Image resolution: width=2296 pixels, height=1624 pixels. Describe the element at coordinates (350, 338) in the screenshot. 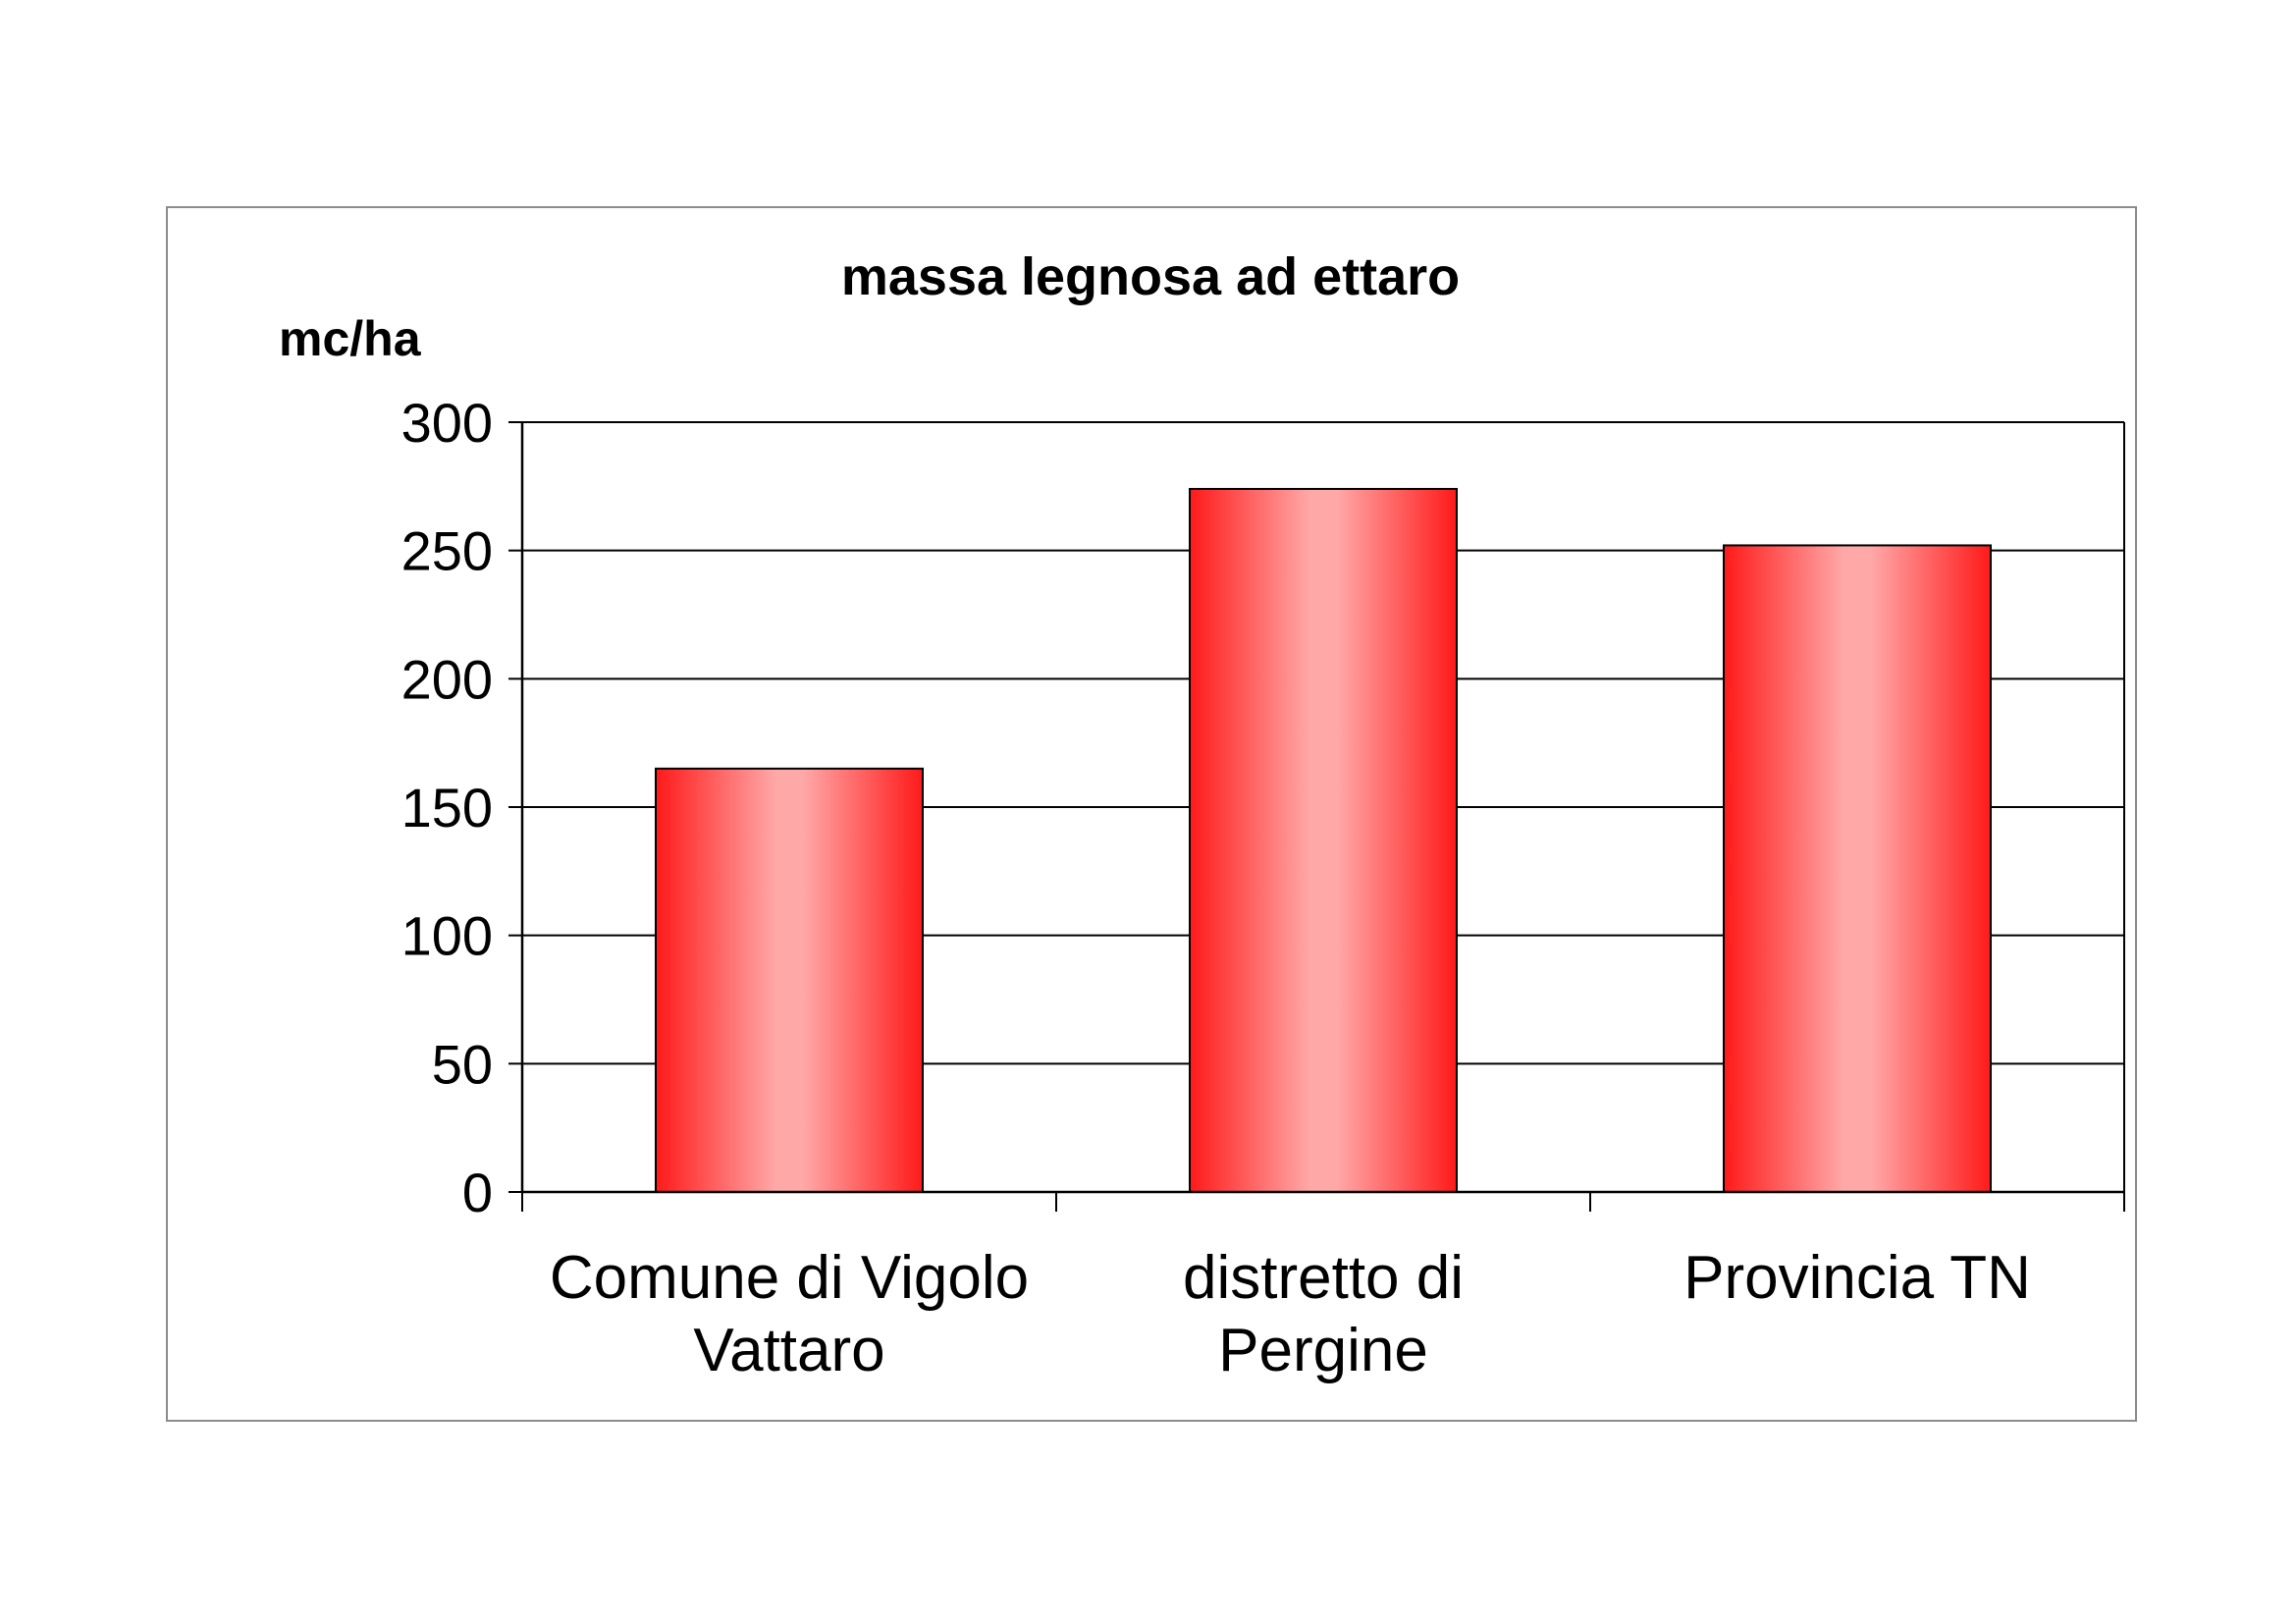

I see `y-axis-unit-label: mc/ha` at that location.